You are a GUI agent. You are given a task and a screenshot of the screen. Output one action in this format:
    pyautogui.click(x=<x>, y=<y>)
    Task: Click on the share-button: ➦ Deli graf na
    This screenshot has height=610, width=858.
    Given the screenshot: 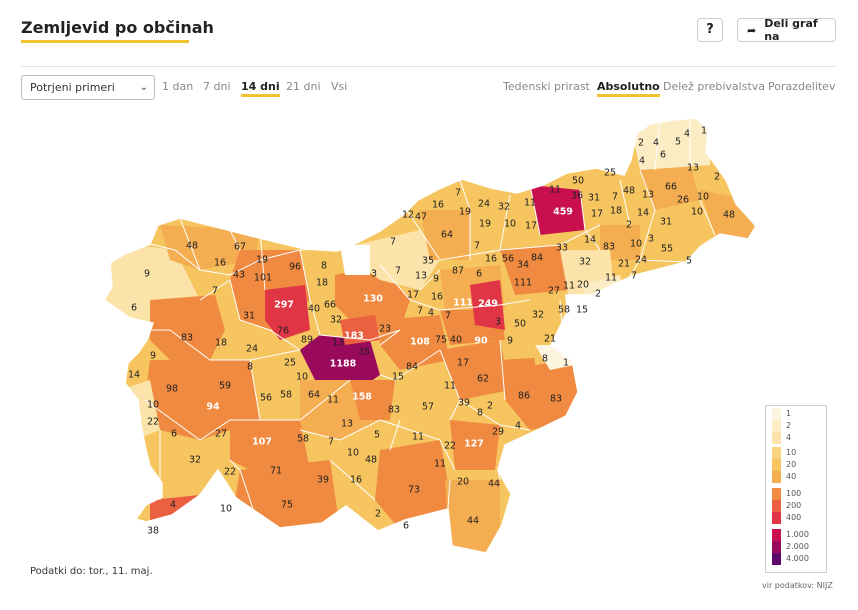 What is the action you would take?
    pyautogui.click(x=786, y=30)
    